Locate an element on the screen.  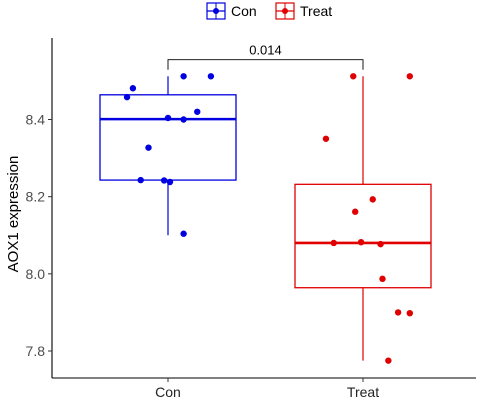
bracket-line is located at coordinates (265, 64).